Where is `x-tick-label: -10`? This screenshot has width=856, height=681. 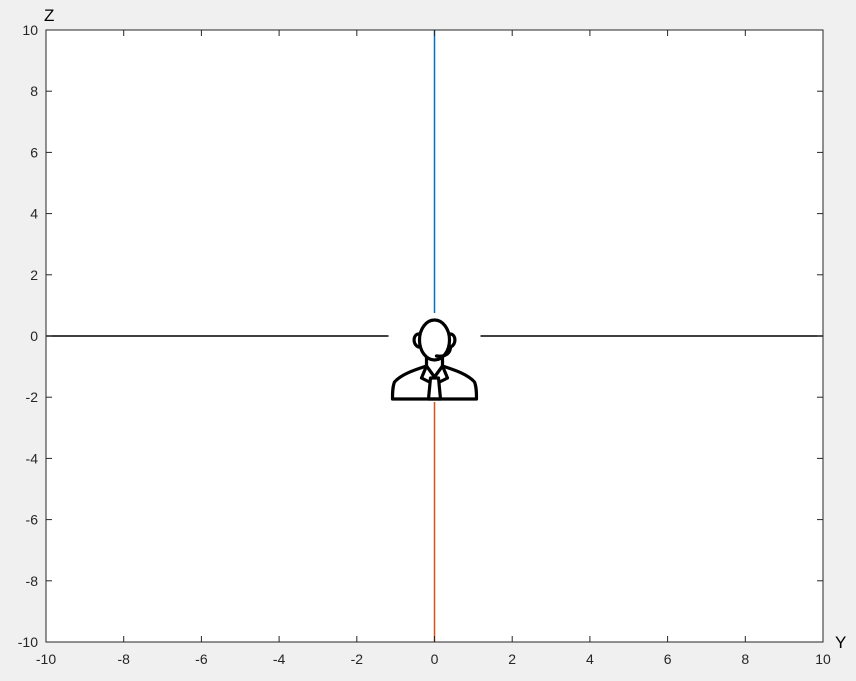 x-tick-label: -10 is located at coordinates (46, 659).